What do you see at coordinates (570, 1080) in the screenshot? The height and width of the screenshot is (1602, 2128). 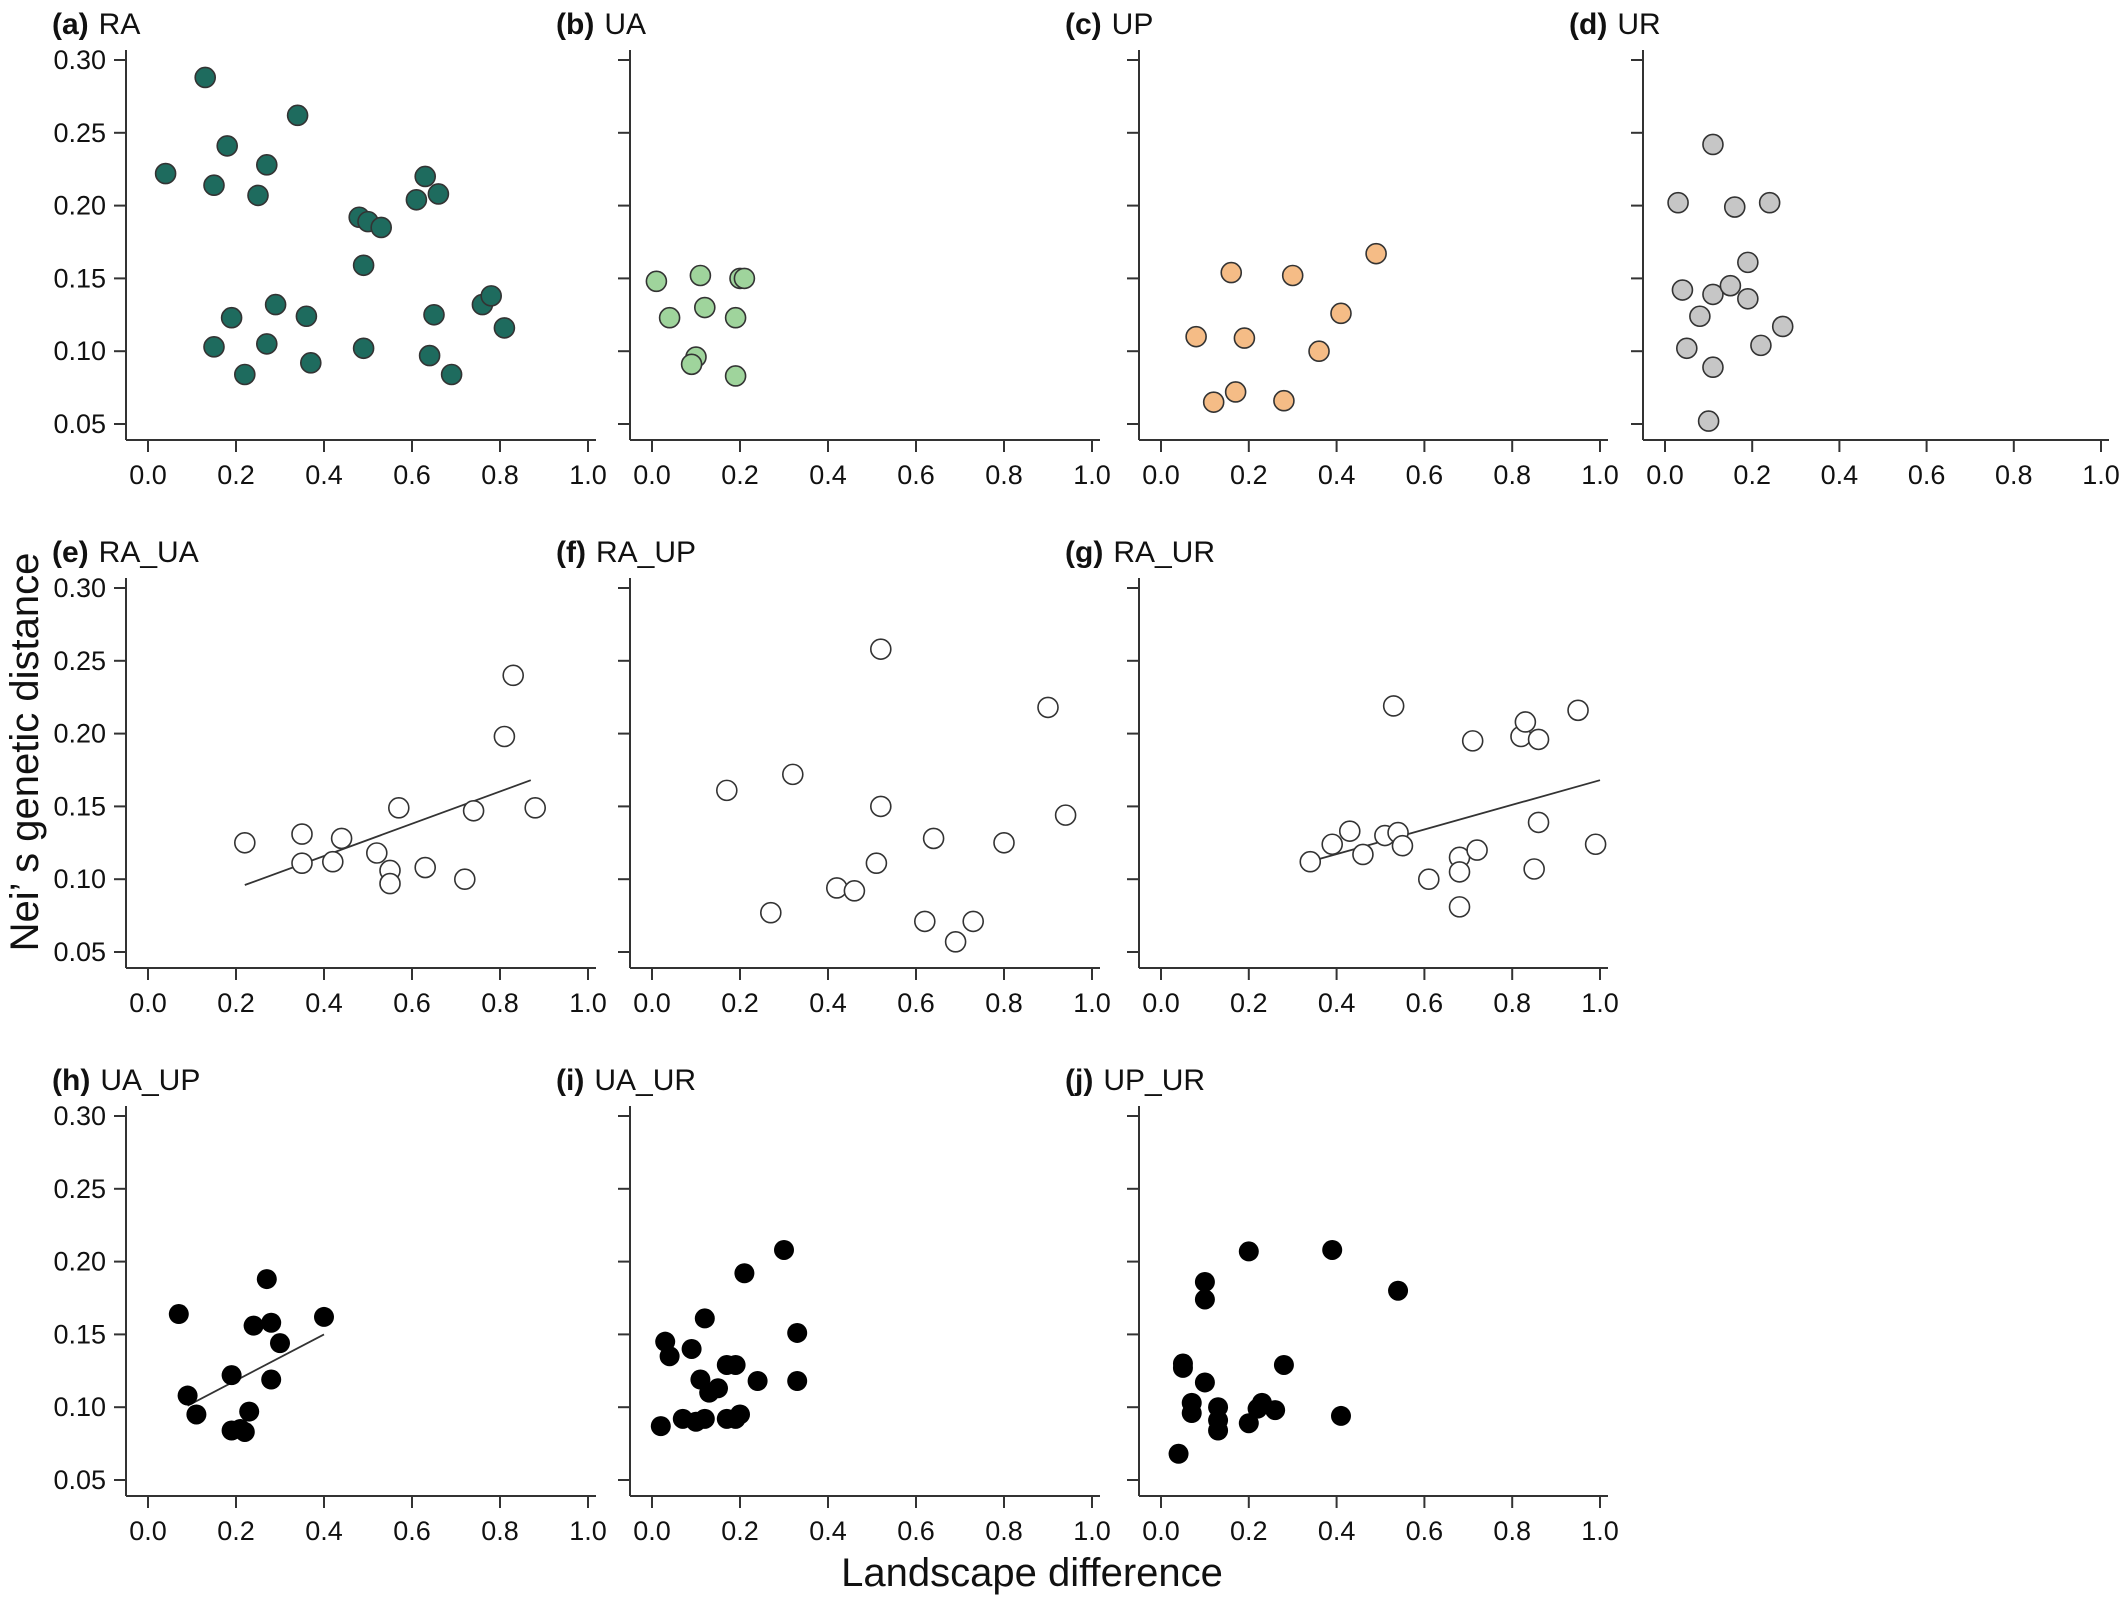 I see `panel-letter: (i)` at bounding box center [570, 1080].